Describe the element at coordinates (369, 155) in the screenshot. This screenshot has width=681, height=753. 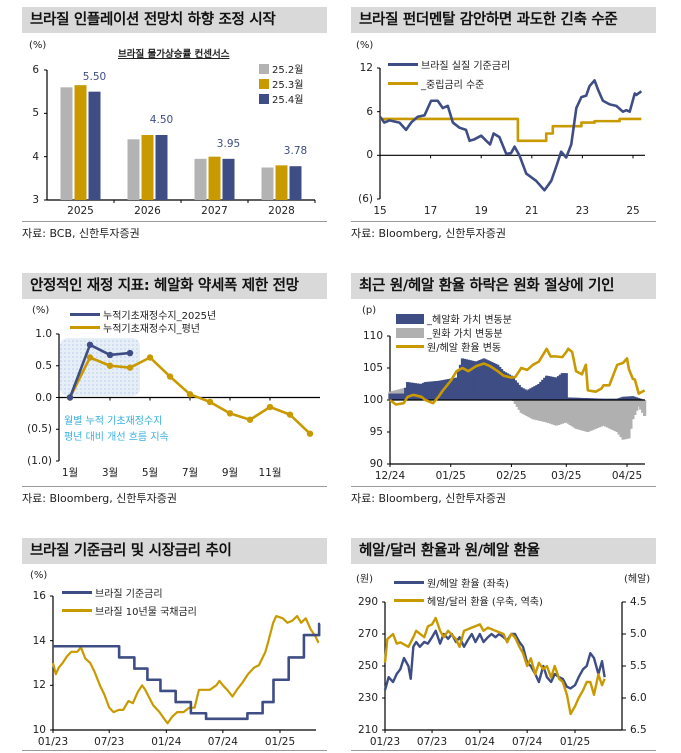
I see `y-tick-label: 0` at that location.